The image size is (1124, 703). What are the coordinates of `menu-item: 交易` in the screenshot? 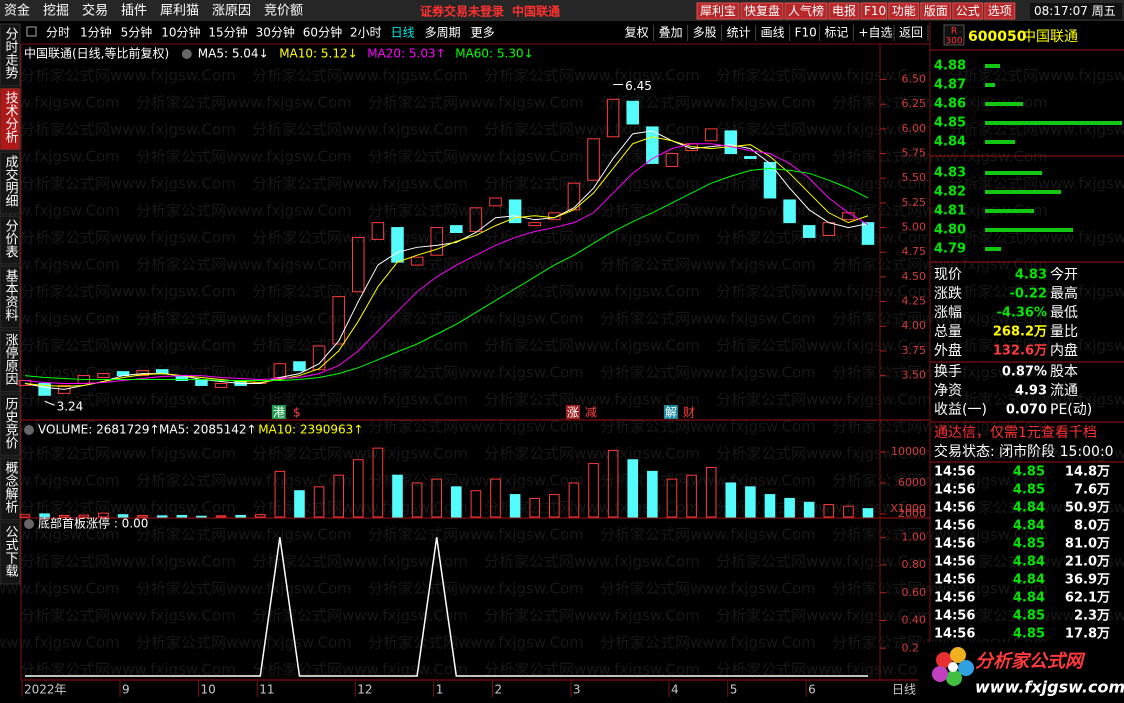 It's located at (95, 11).